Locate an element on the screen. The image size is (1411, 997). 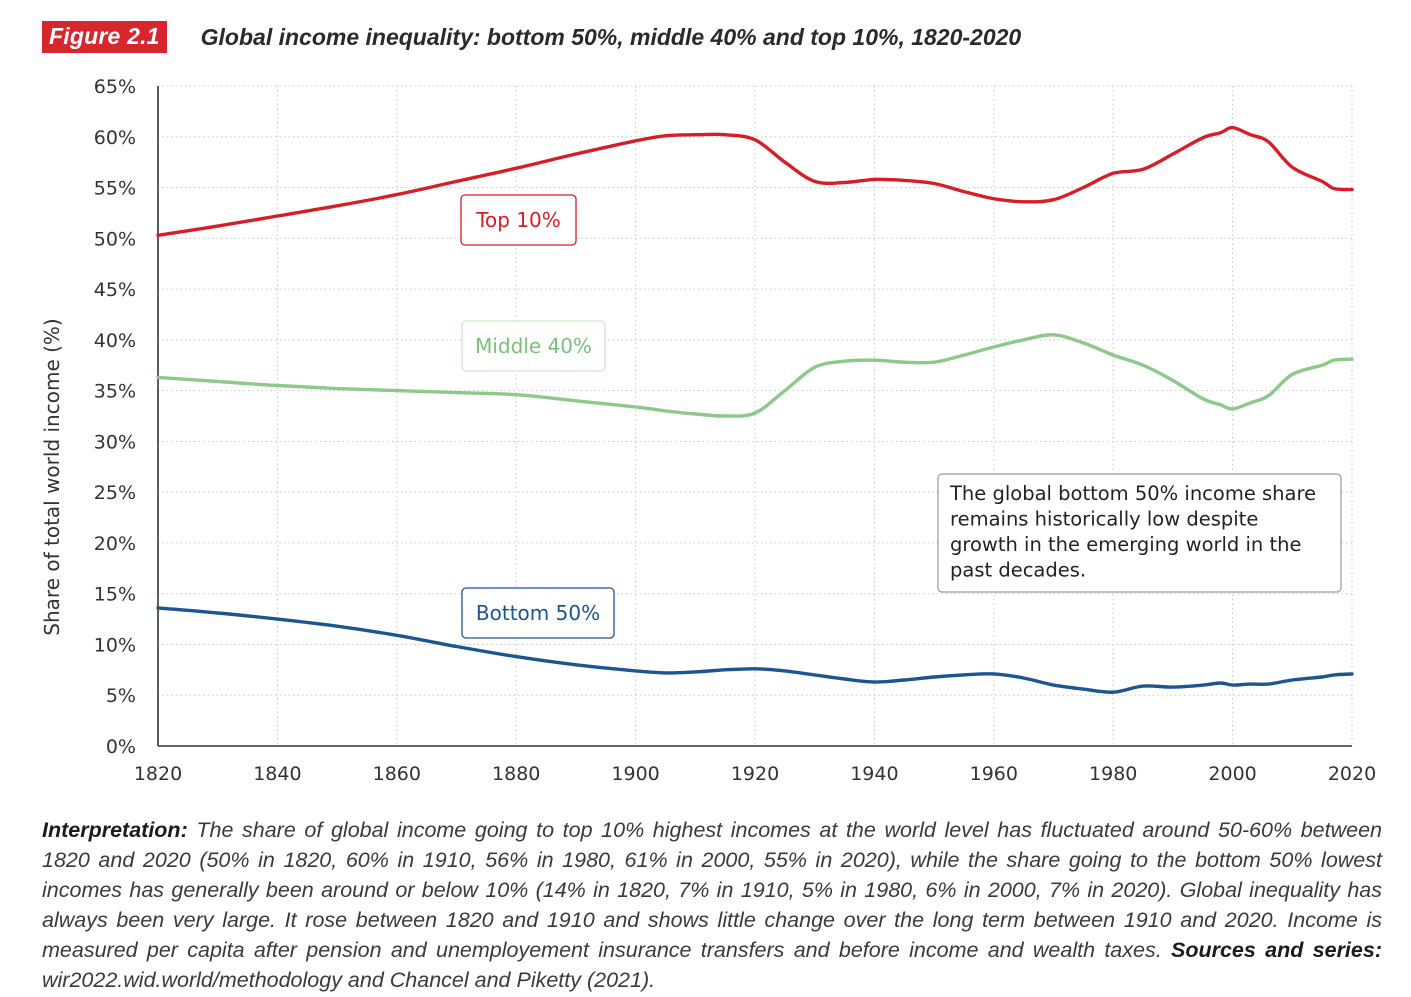
x-tick-label: 1920 is located at coordinates (755, 774).